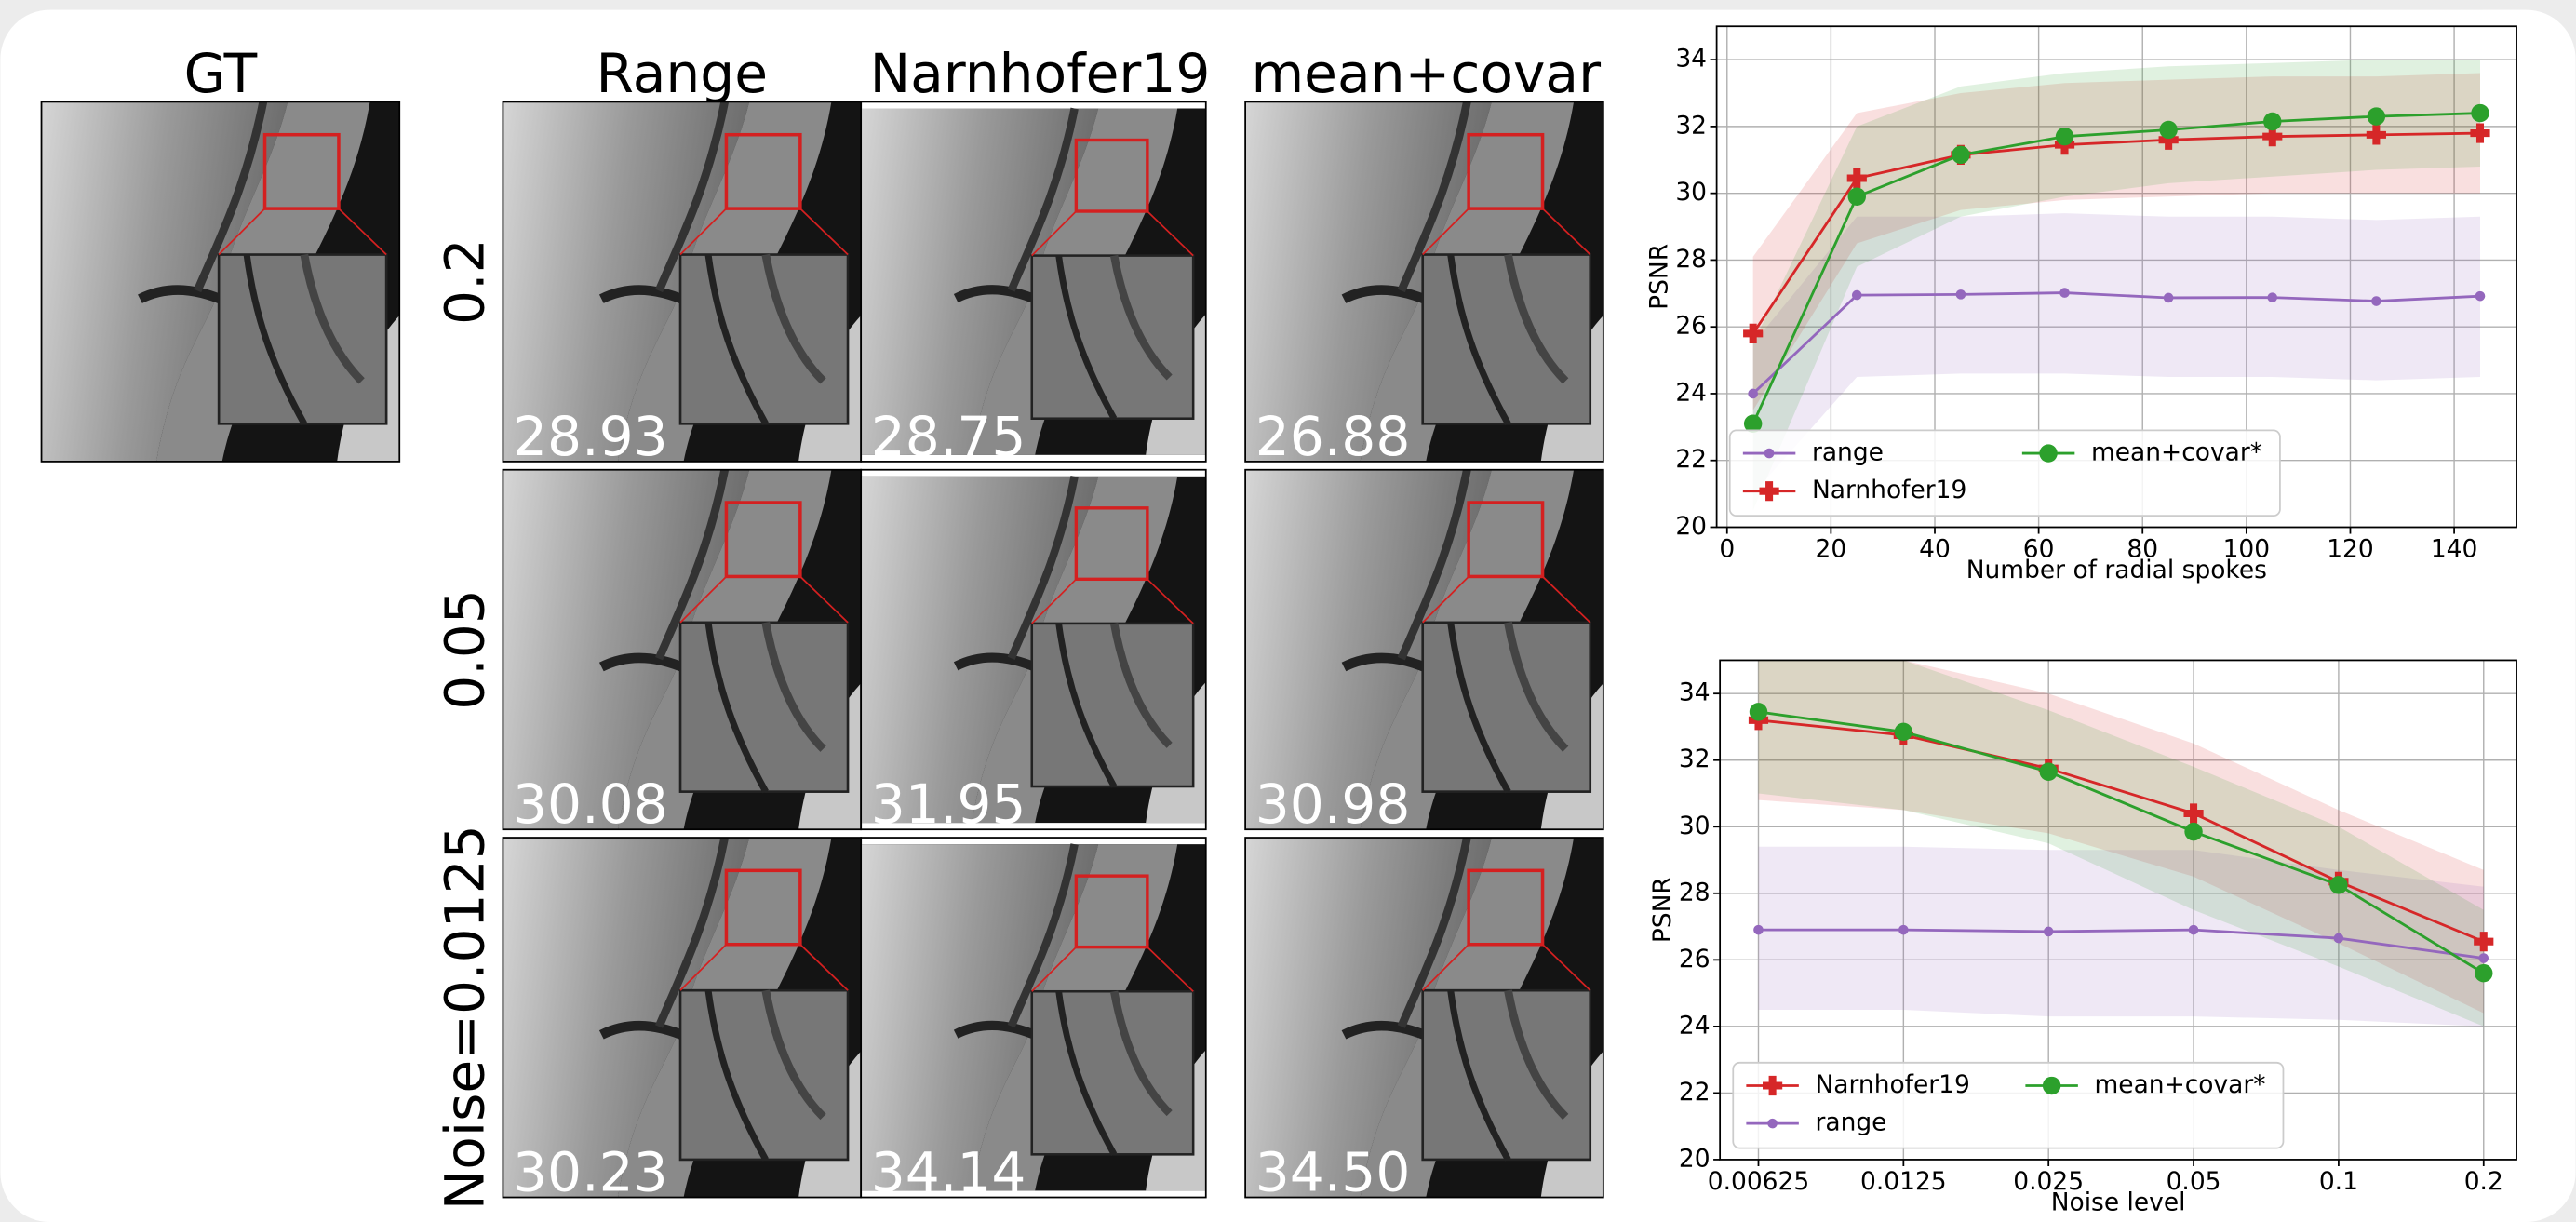 Image resolution: width=2576 pixels, height=1222 pixels. Describe the element at coordinates (590, 804) in the screenshot. I see `psnr-value: 30.08` at that location.